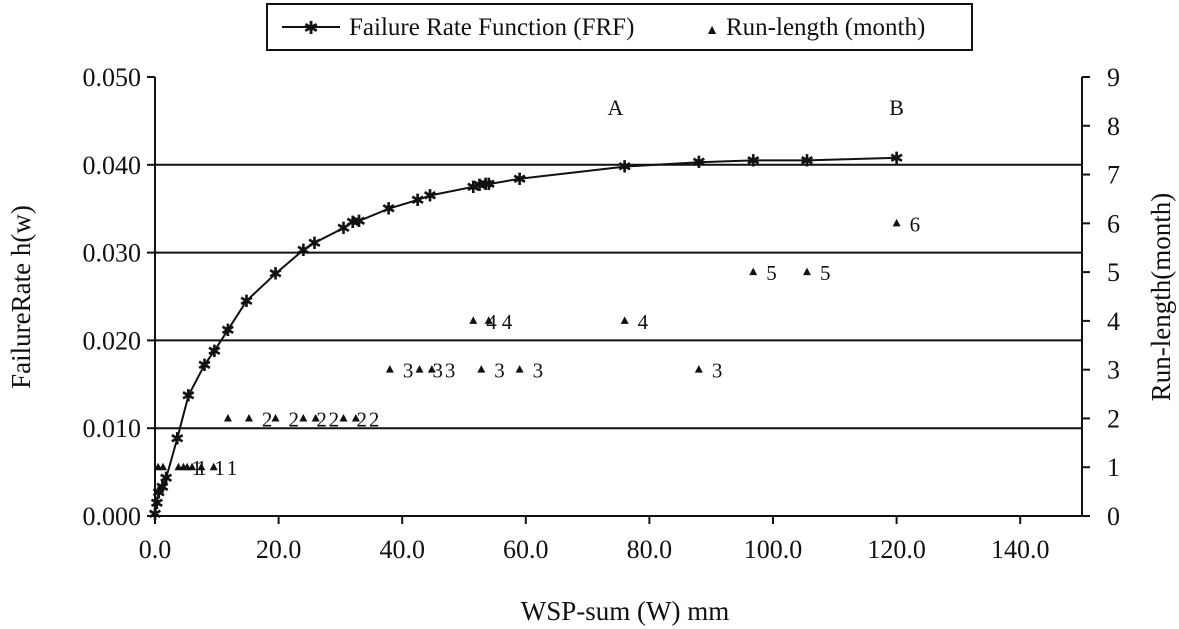  I want to click on x-axis-title: WSP-sum (W) mm, so click(625, 611).